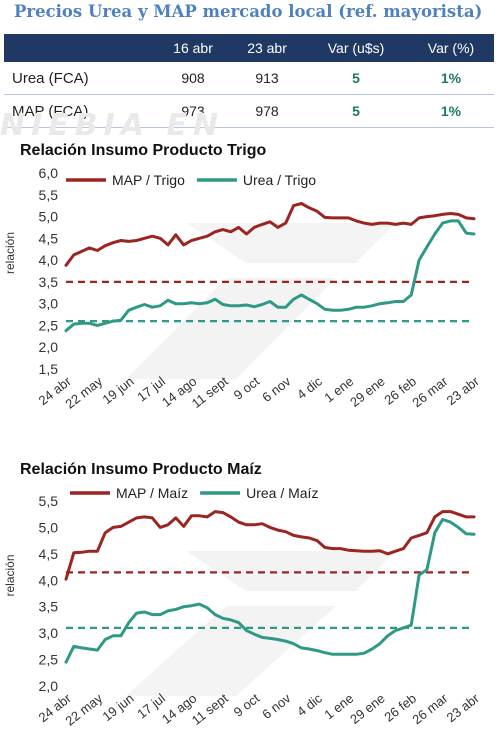 The width and height of the screenshot is (500, 752). What do you see at coordinates (356, 48) in the screenshot?
I see `table-header-cell: Var (u$s)` at bounding box center [356, 48].